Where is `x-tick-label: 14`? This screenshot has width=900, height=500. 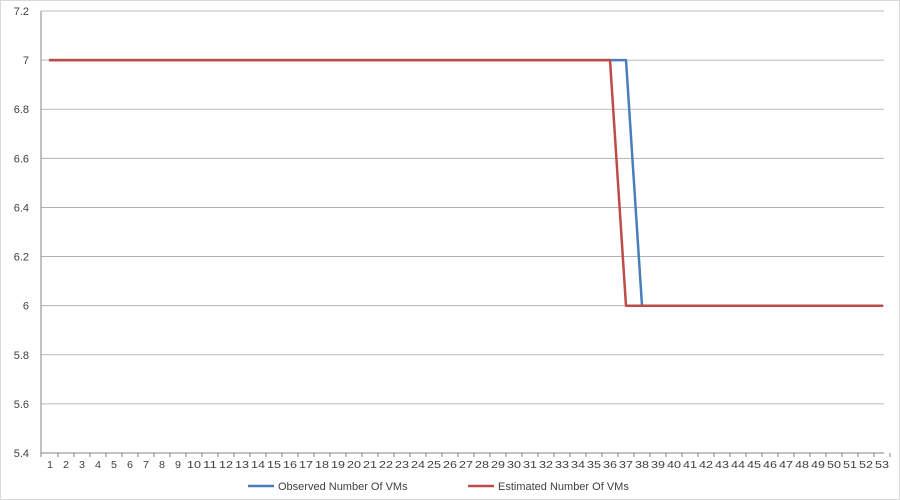
x-tick-label: 14 is located at coordinates (258, 465).